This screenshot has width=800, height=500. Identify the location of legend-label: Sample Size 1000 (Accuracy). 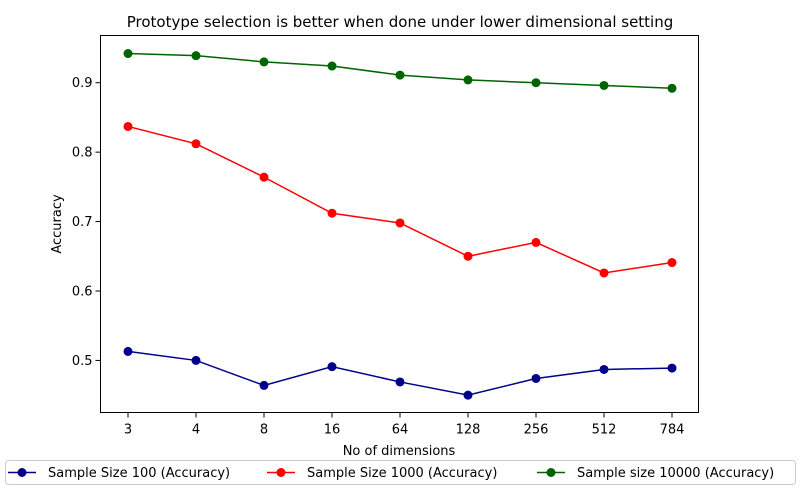
(402, 473).